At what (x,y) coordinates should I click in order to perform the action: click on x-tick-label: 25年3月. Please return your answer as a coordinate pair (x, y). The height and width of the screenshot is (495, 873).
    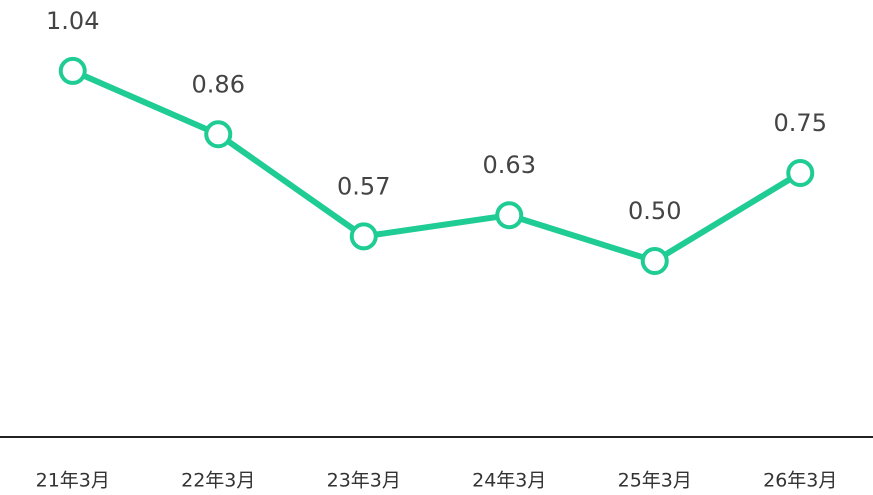
    Looking at the image, I should click on (655, 481).